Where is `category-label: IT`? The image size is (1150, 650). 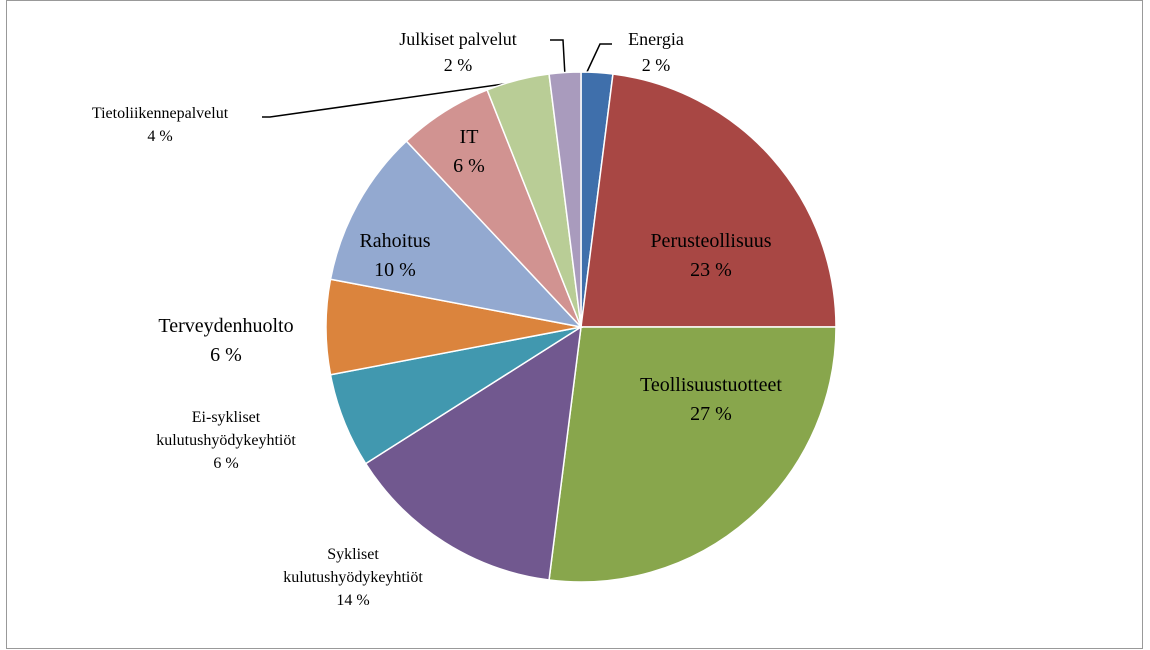 category-label: IT is located at coordinates (469, 137).